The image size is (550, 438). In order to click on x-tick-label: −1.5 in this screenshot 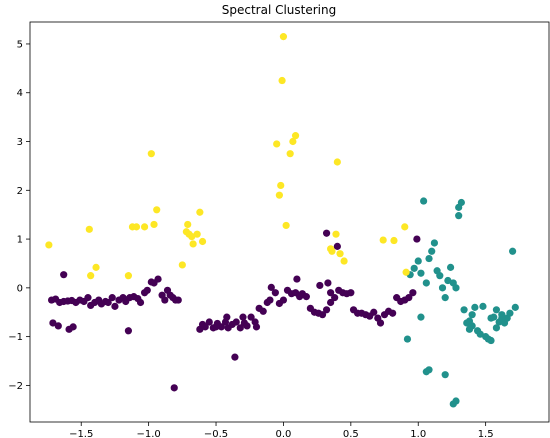, I will do `click(81, 433)`.